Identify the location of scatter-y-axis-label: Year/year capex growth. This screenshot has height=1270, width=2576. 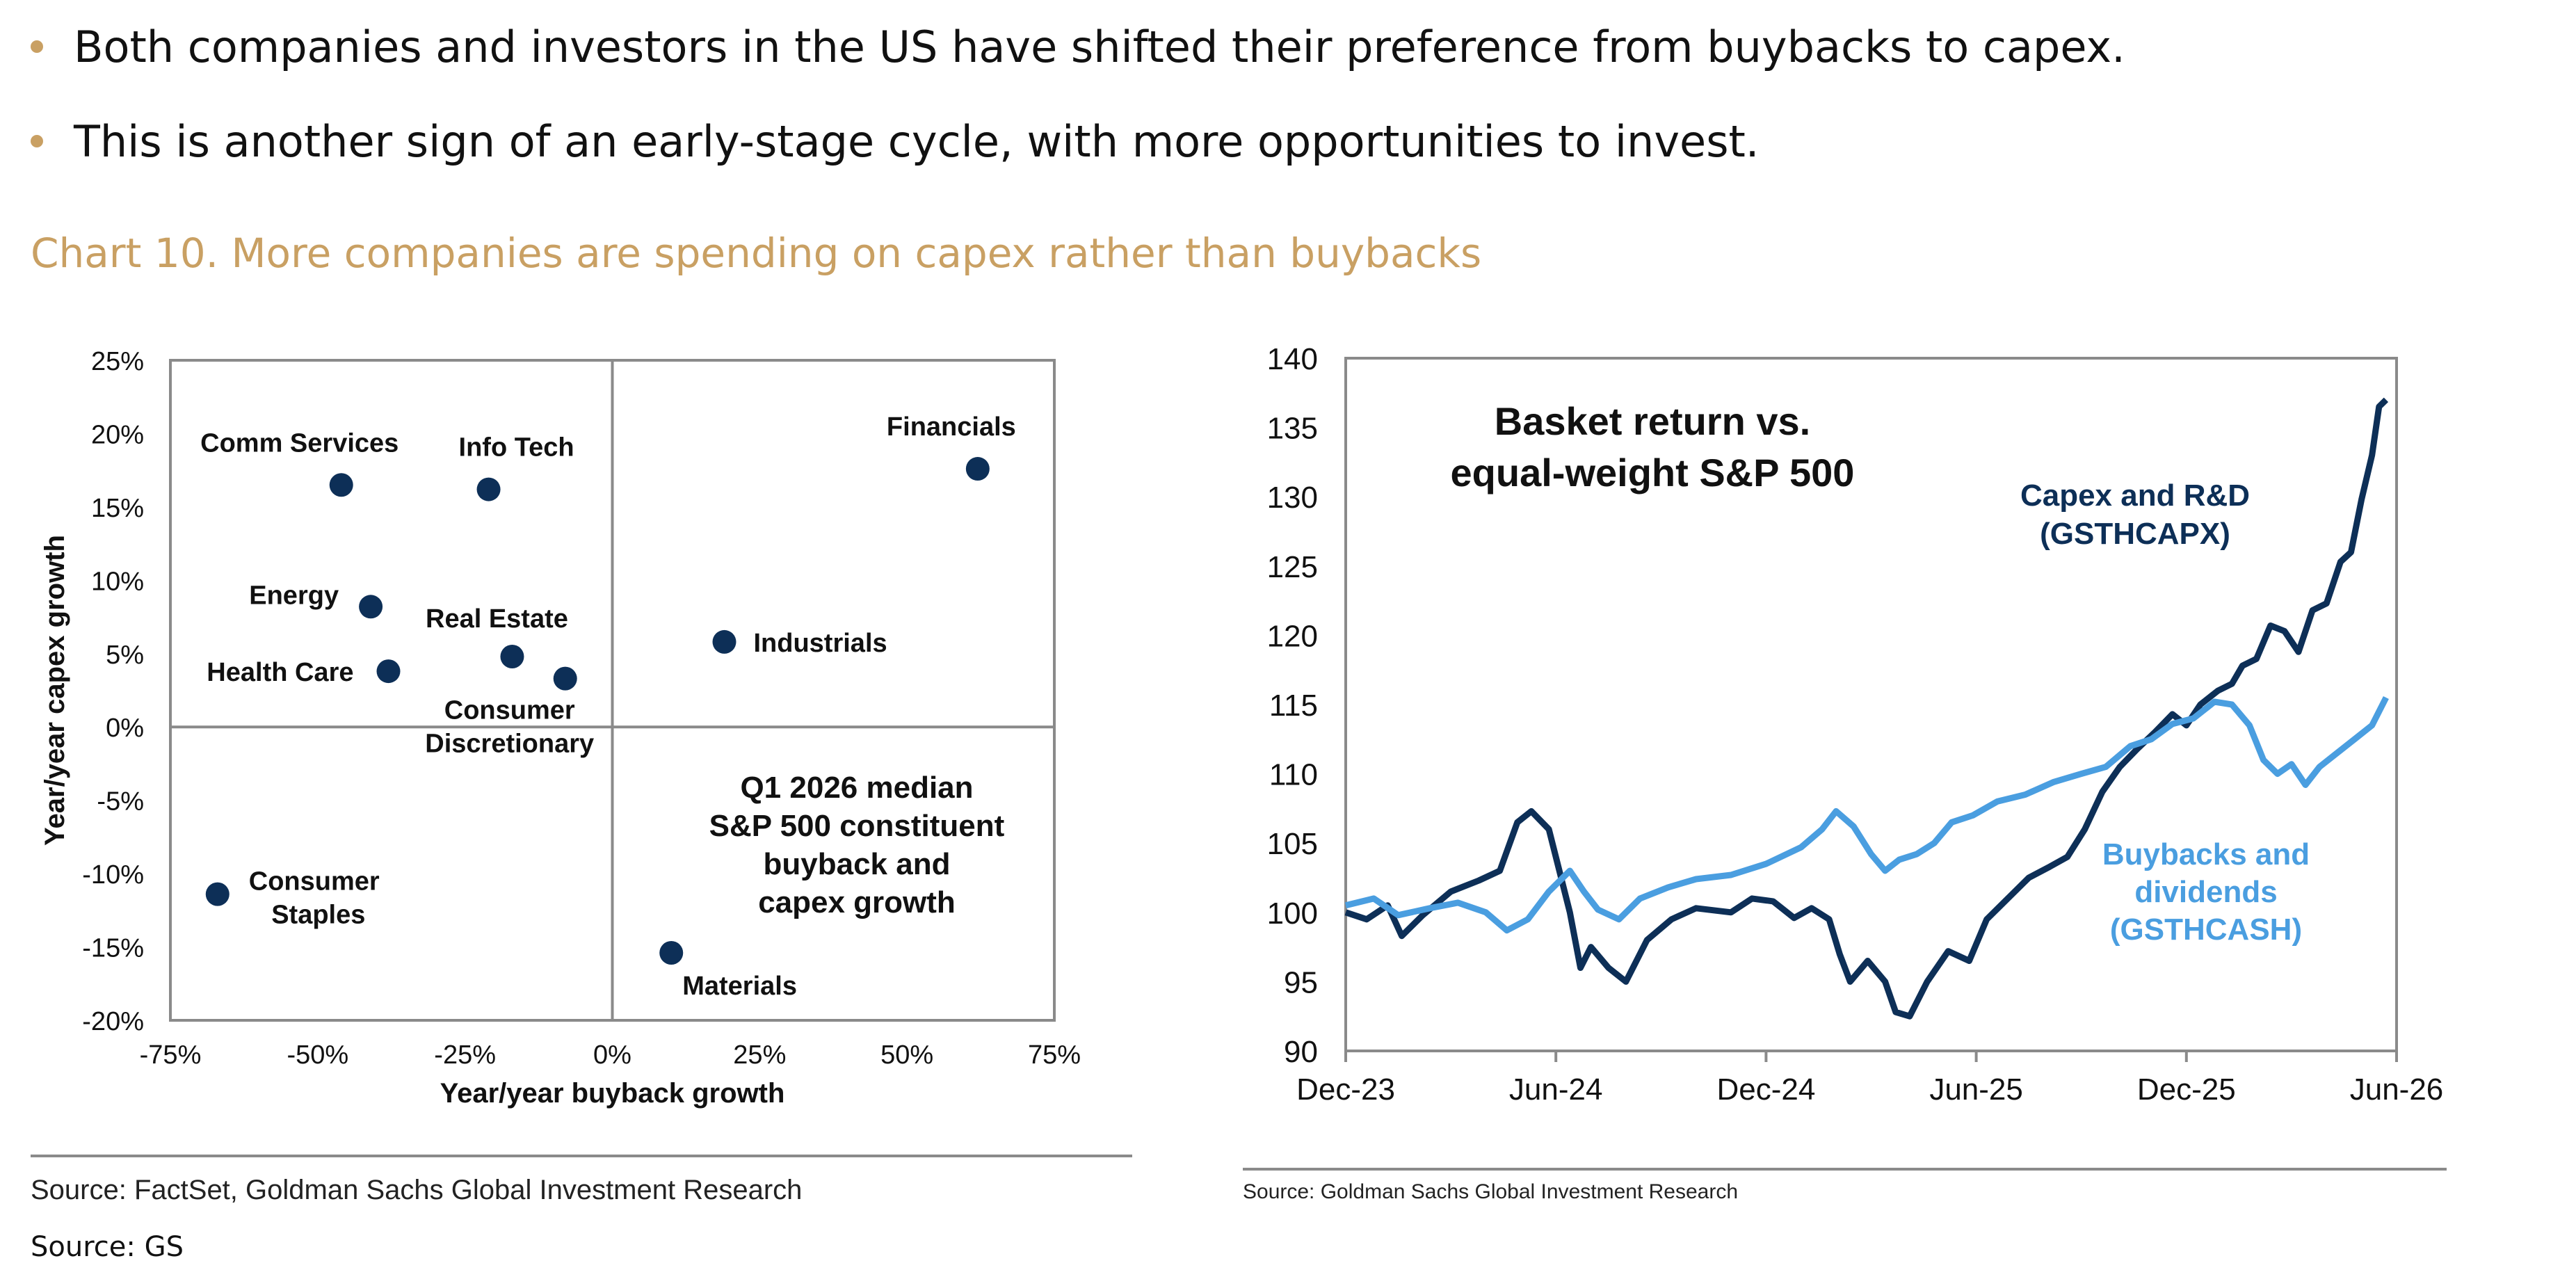
(55, 690).